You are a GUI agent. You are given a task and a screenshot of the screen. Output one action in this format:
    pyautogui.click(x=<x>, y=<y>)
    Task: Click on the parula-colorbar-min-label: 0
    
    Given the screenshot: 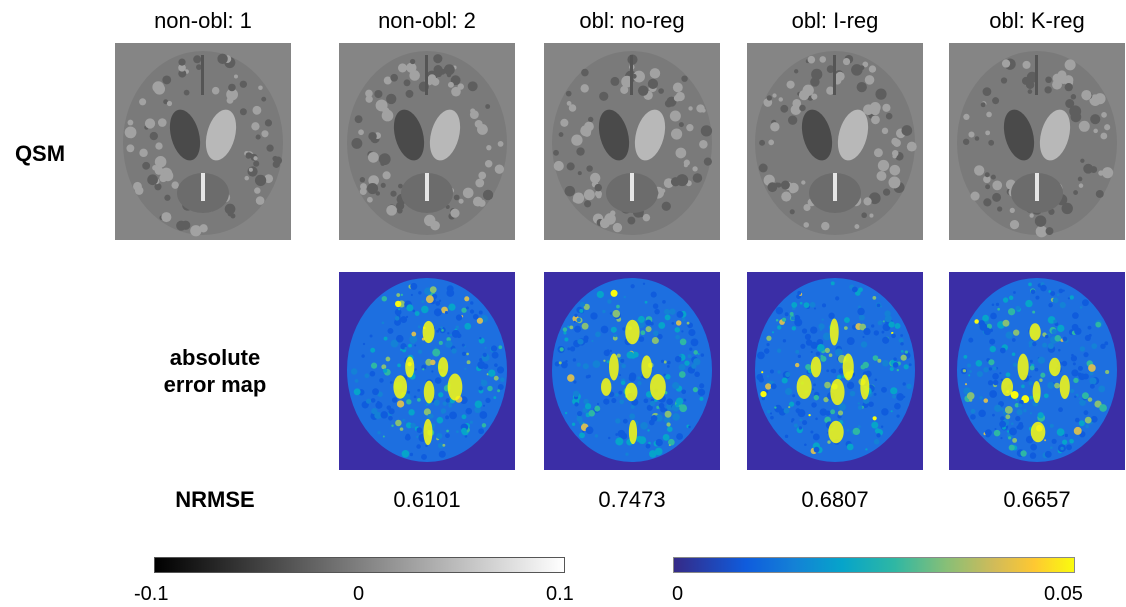 What is the action you would take?
    pyautogui.click(x=678, y=594)
    